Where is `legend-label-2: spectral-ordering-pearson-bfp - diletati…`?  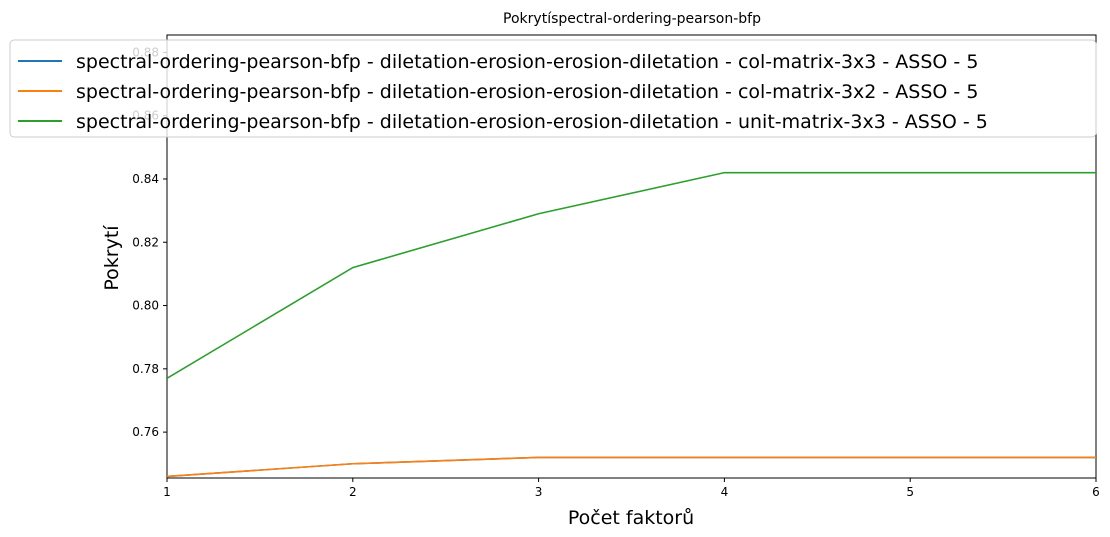 legend-label-2: spectral-ordering-pearson-bfp - diletati… is located at coordinates (527, 92).